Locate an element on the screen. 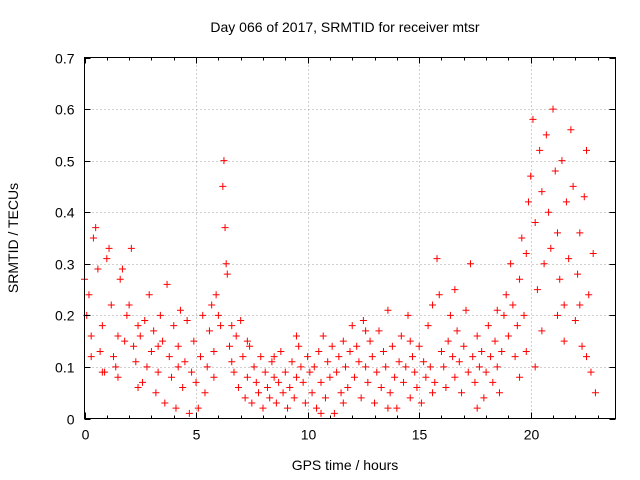  x-tick-label: 15 is located at coordinates (420, 435).